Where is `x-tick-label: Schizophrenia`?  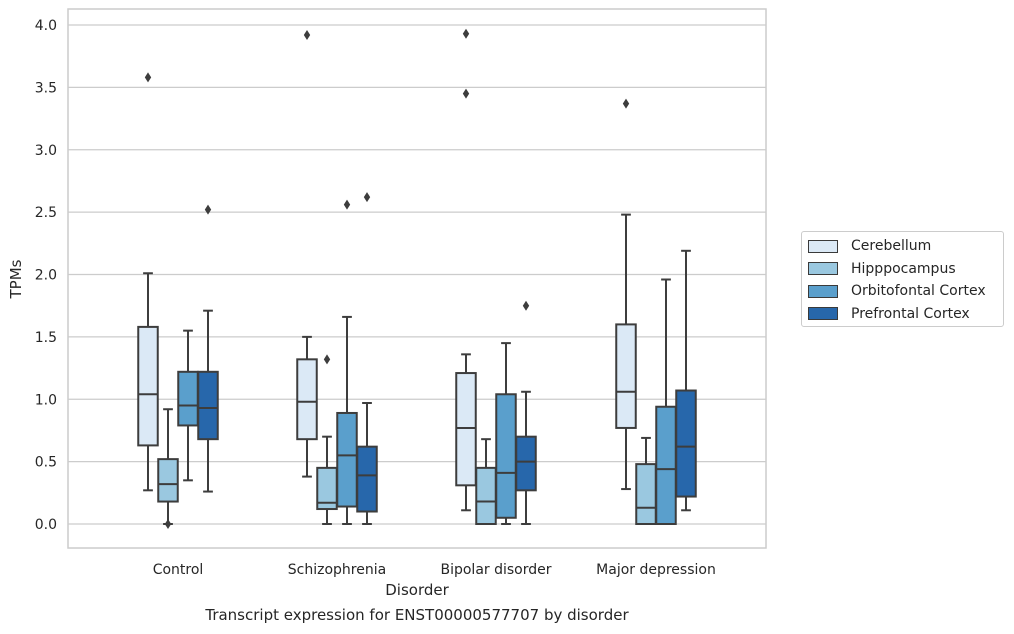
x-tick-label: Schizophrenia is located at coordinates (337, 570).